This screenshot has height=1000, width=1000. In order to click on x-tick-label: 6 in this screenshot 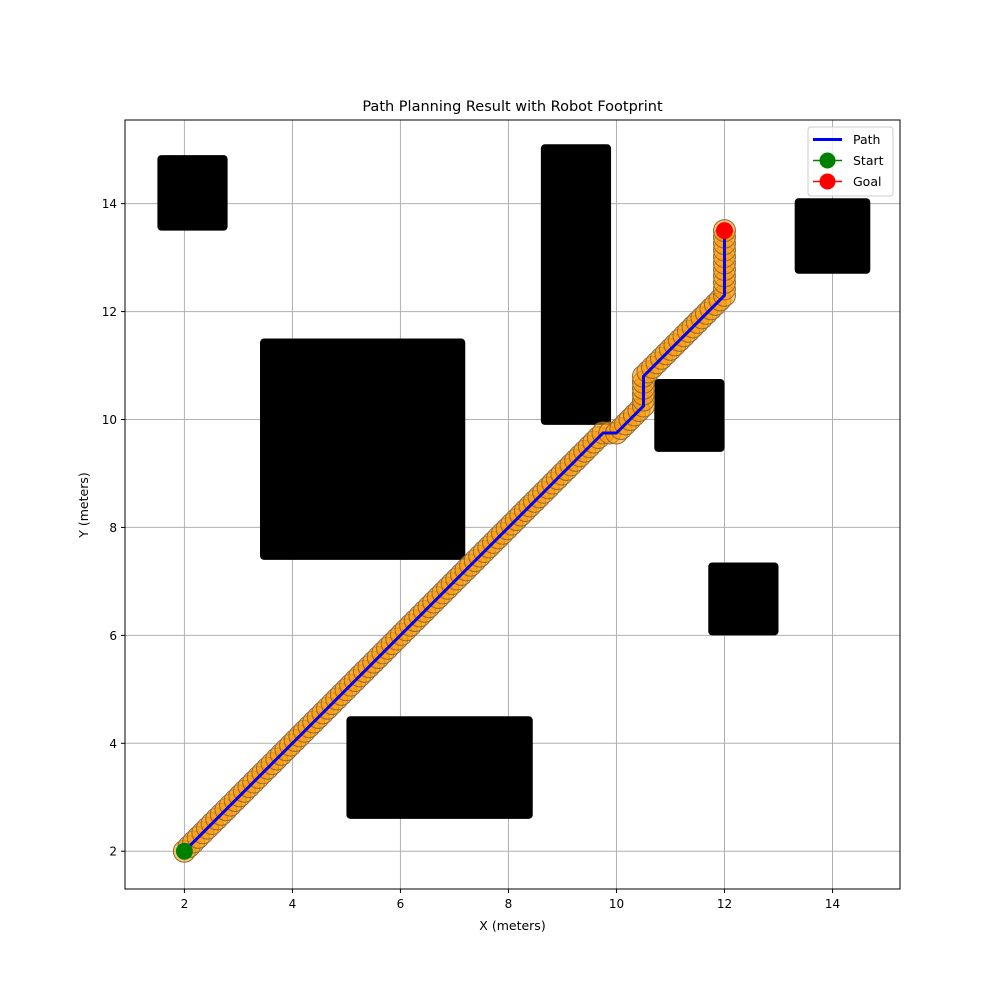, I will do `click(401, 904)`.